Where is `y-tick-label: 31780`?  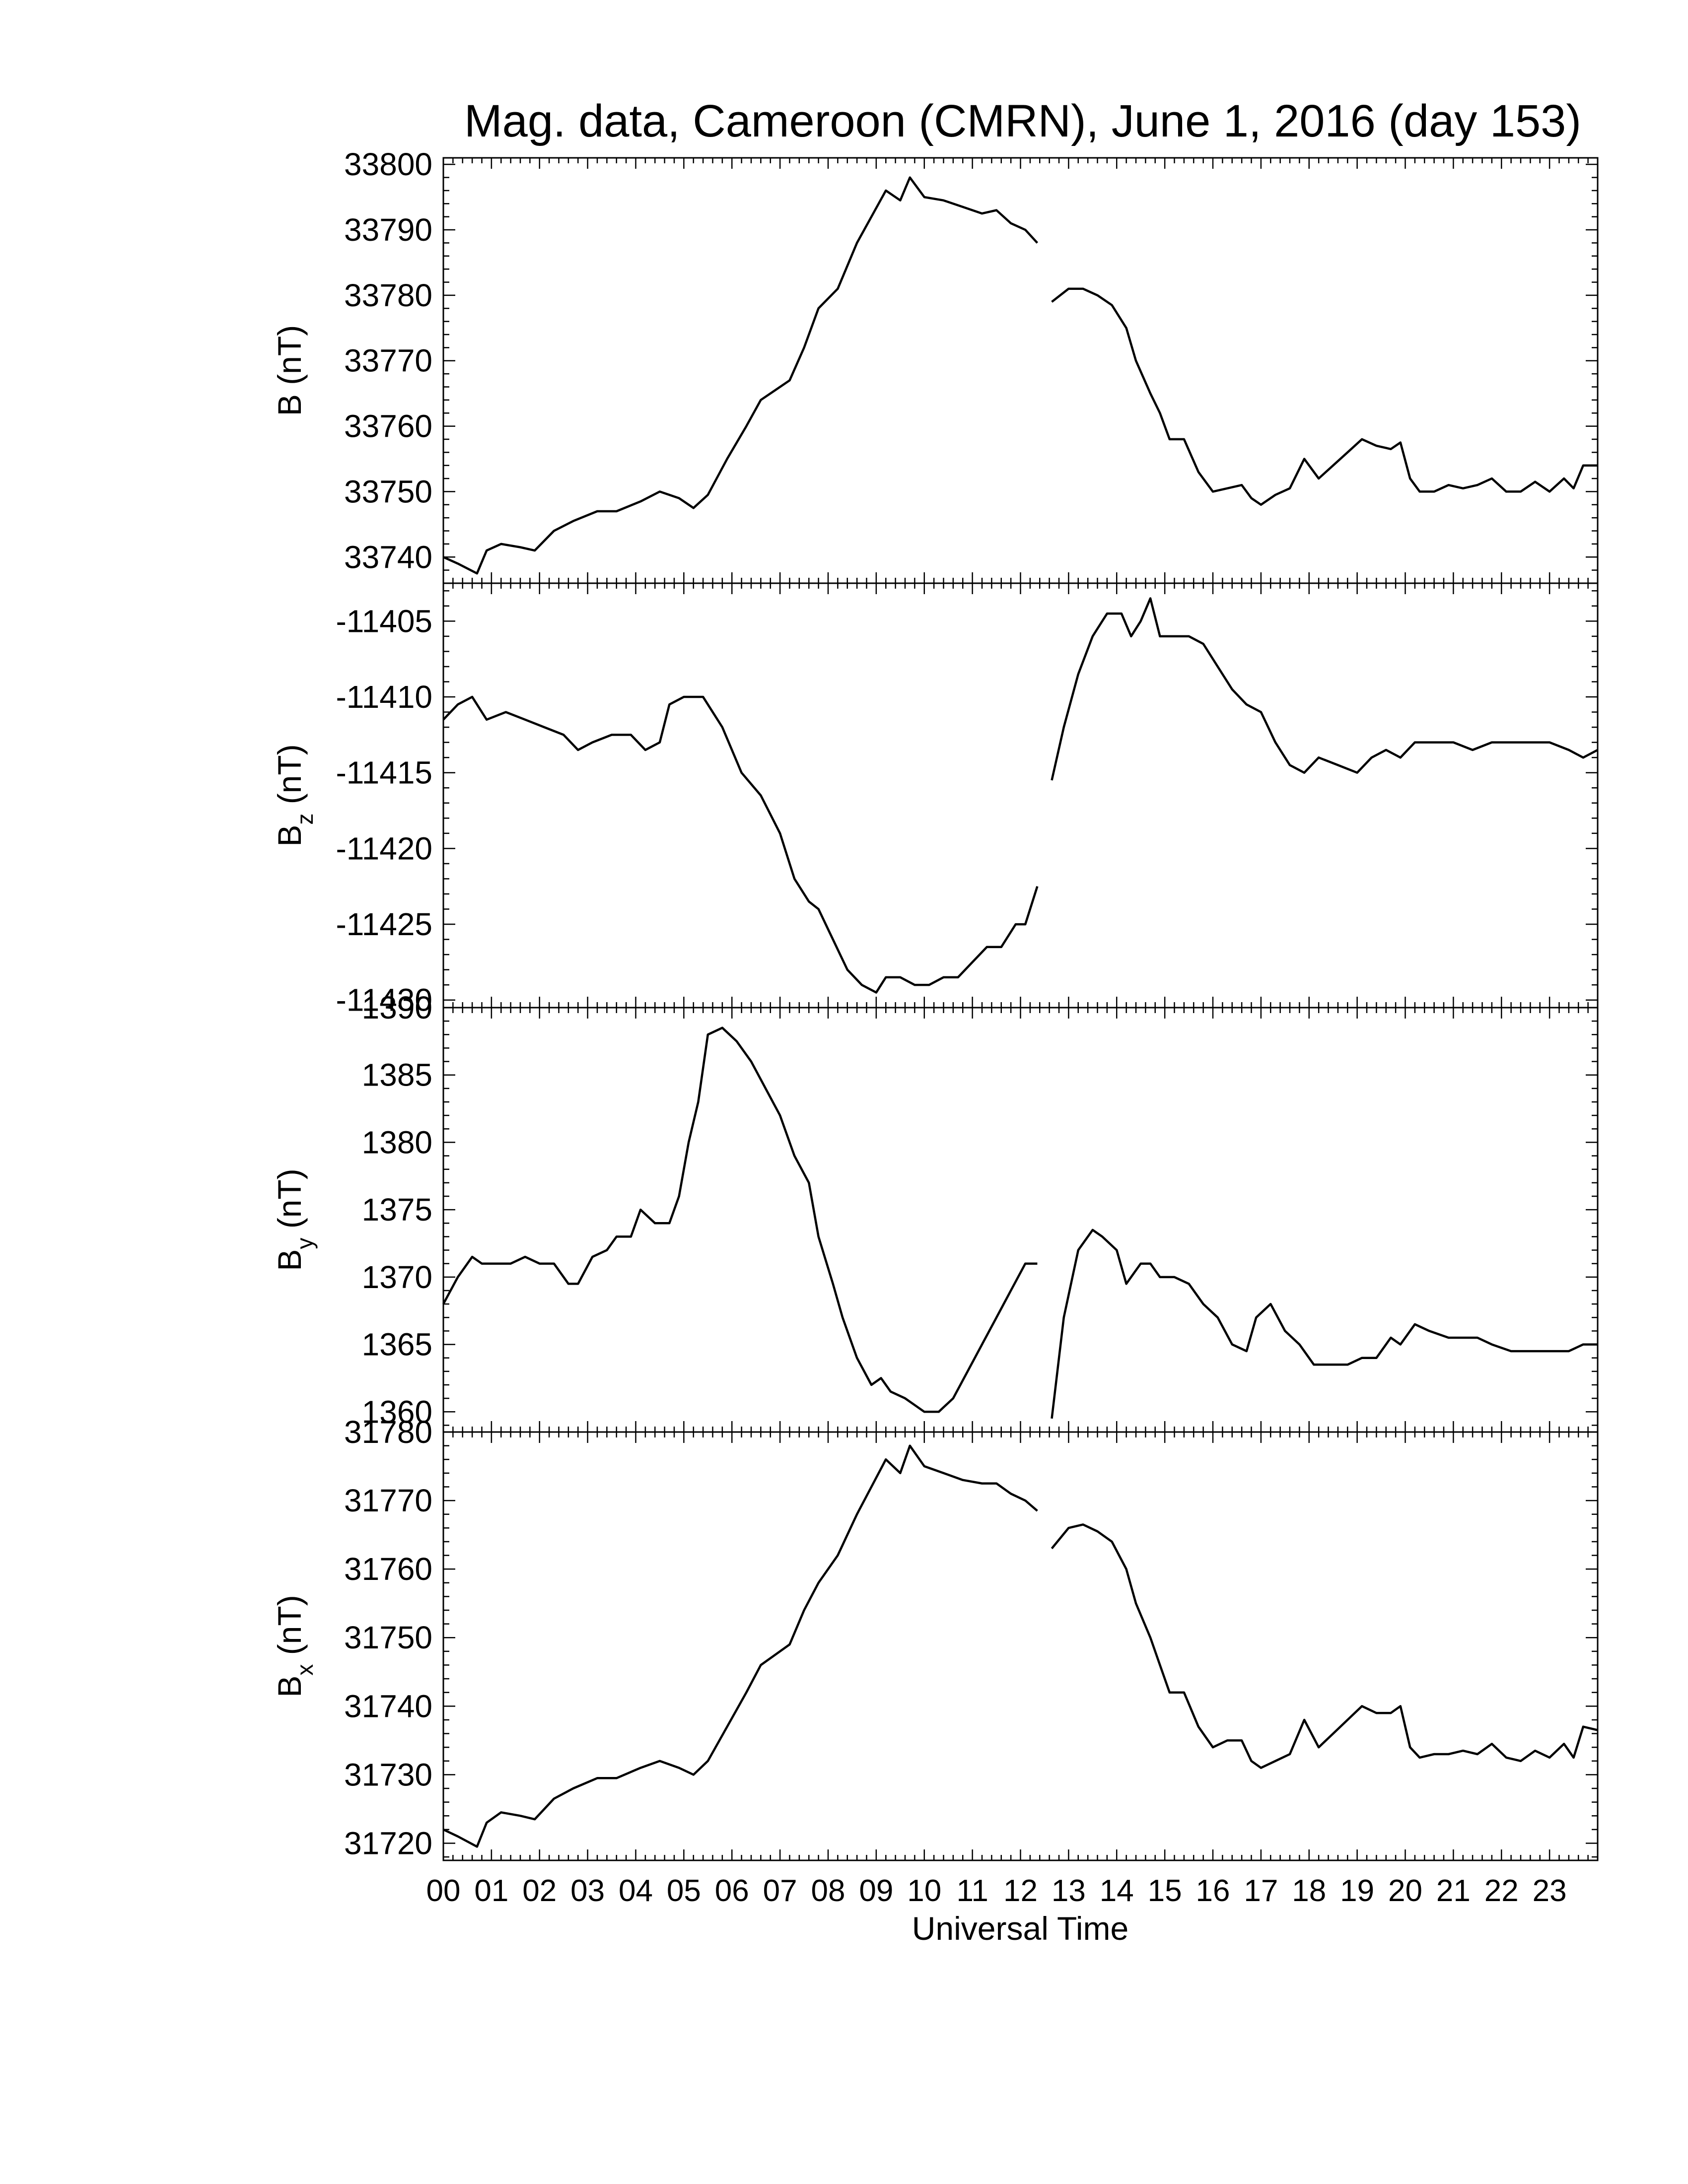
y-tick-label: 31780 is located at coordinates (388, 1432).